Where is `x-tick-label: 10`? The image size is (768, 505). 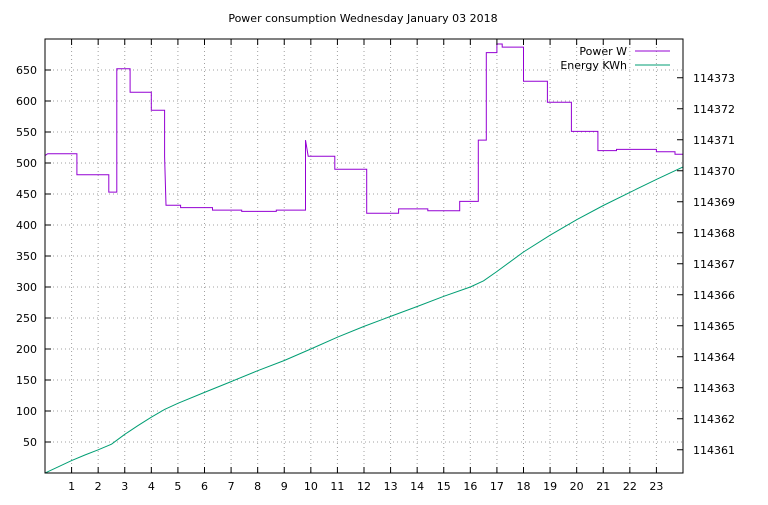 x-tick-label: 10 is located at coordinates (311, 486).